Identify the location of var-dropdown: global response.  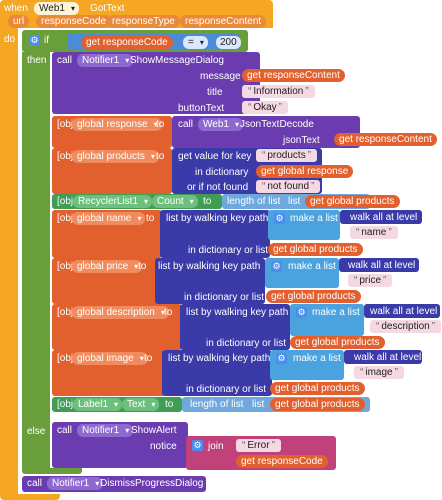
(117, 124).